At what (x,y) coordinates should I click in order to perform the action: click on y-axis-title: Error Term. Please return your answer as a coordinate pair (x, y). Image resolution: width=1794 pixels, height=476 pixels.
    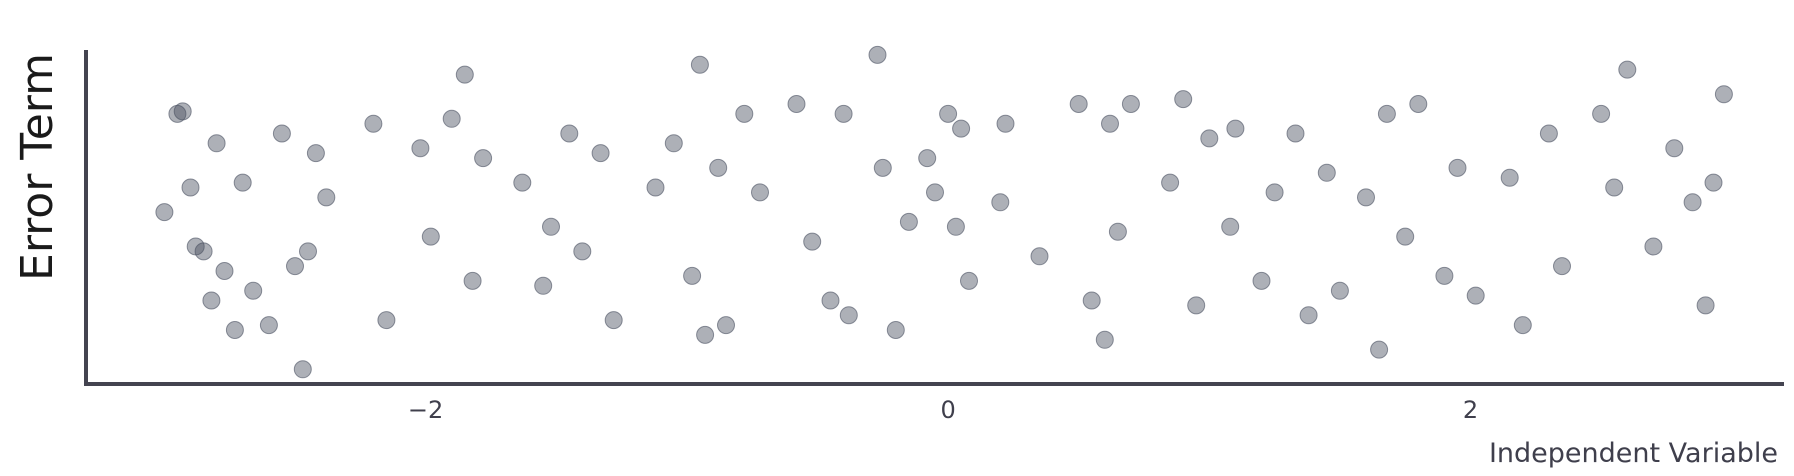
    Looking at the image, I should click on (37, 167).